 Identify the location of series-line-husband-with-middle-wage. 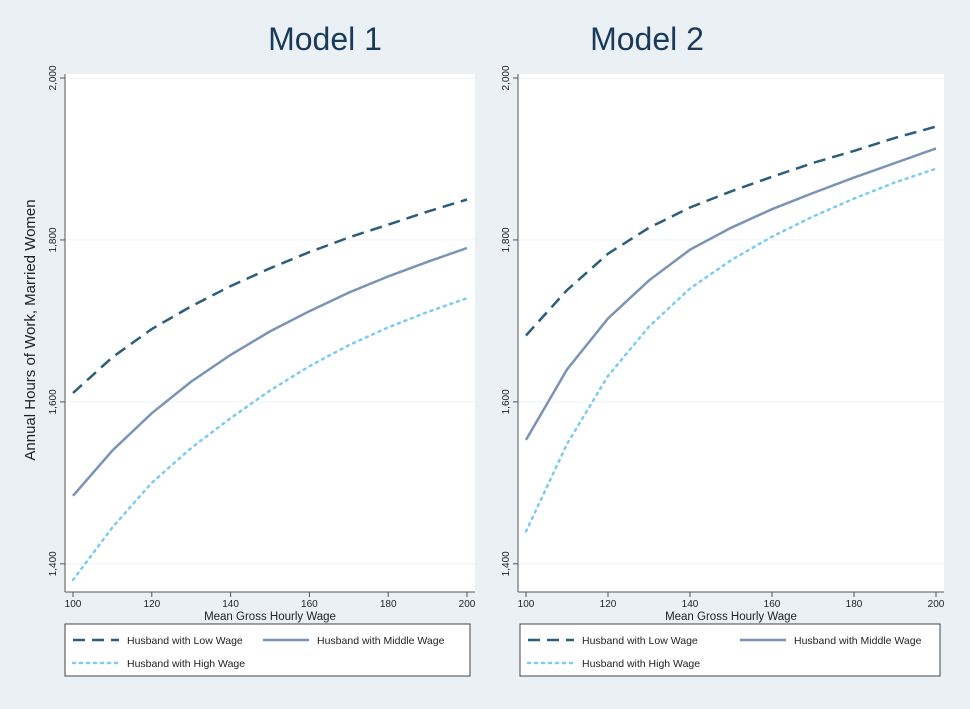
(270, 371).